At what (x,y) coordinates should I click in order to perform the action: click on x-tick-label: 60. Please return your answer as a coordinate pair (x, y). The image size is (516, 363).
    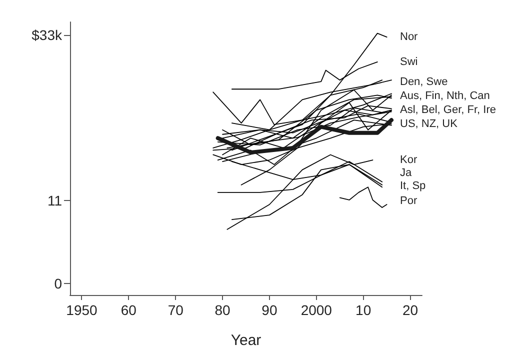
    Looking at the image, I should click on (128, 310).